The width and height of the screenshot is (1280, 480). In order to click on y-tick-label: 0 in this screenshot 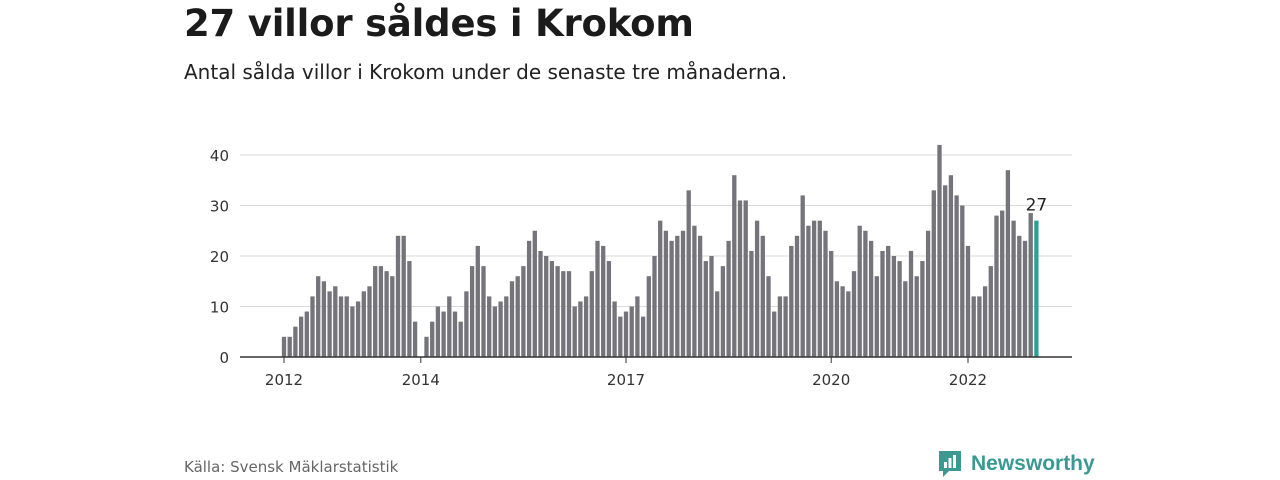, I will do `click(224, 358)`.